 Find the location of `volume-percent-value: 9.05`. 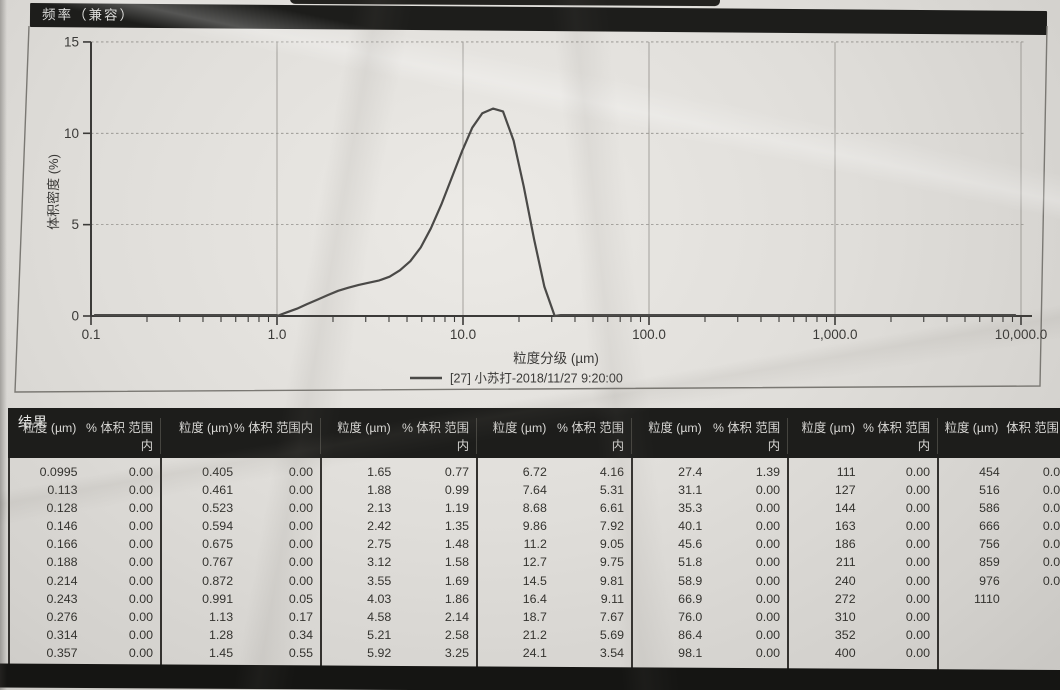

volume-percent-value: 9.05 is located at coordinates (611, 544).